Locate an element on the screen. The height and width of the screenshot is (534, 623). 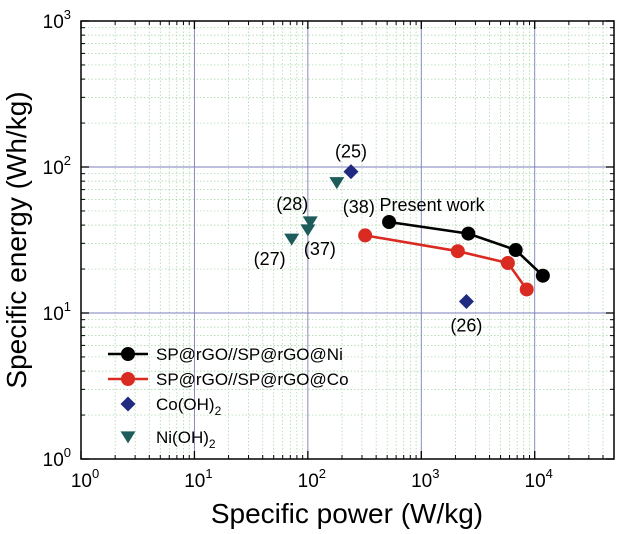
series-layer is located at coordinates (417, 236).